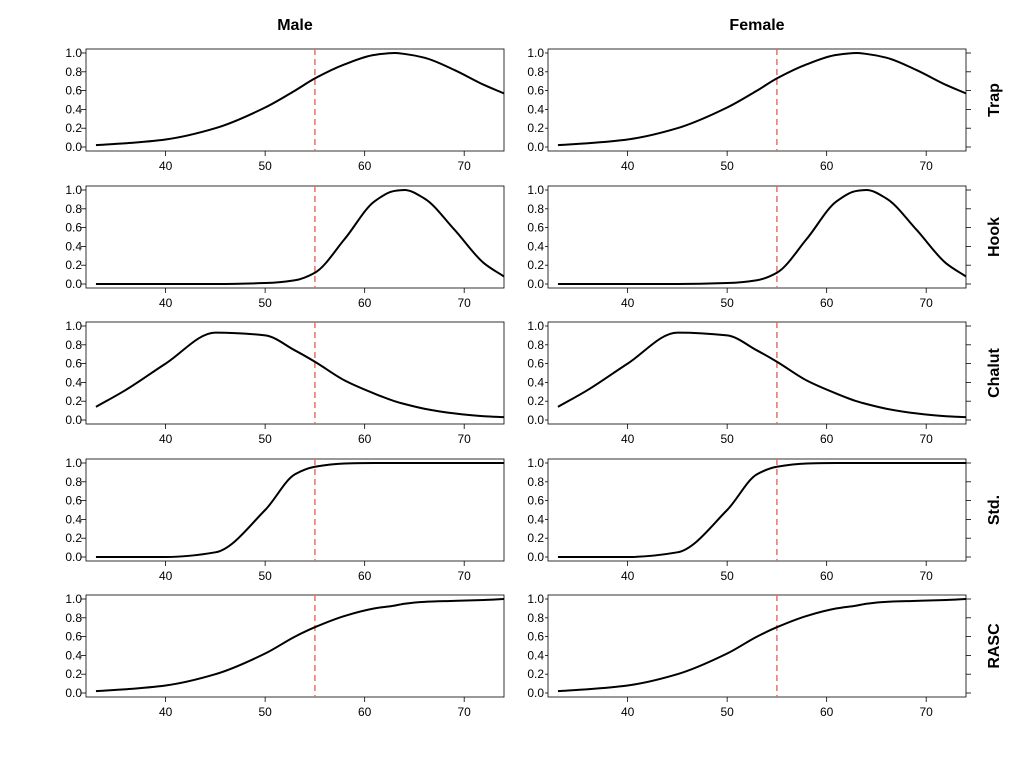 This screenshot has width=1024, height=768. What do you see at coordinates (994, 372) in the screenshot?
I see `row-title-chalut: Chalut` at bounding box center [994, 372].